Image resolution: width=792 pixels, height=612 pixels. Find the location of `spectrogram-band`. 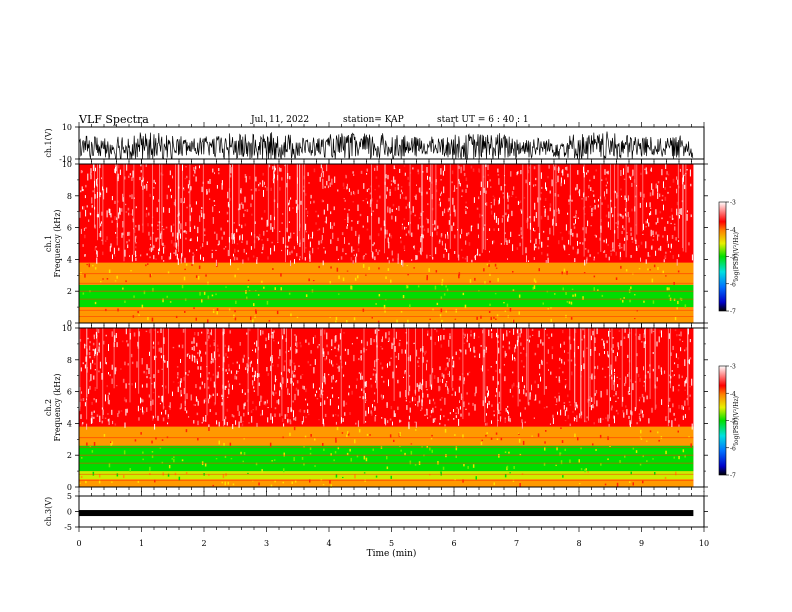

spectrogram-band is located at coordinates (386, 377).